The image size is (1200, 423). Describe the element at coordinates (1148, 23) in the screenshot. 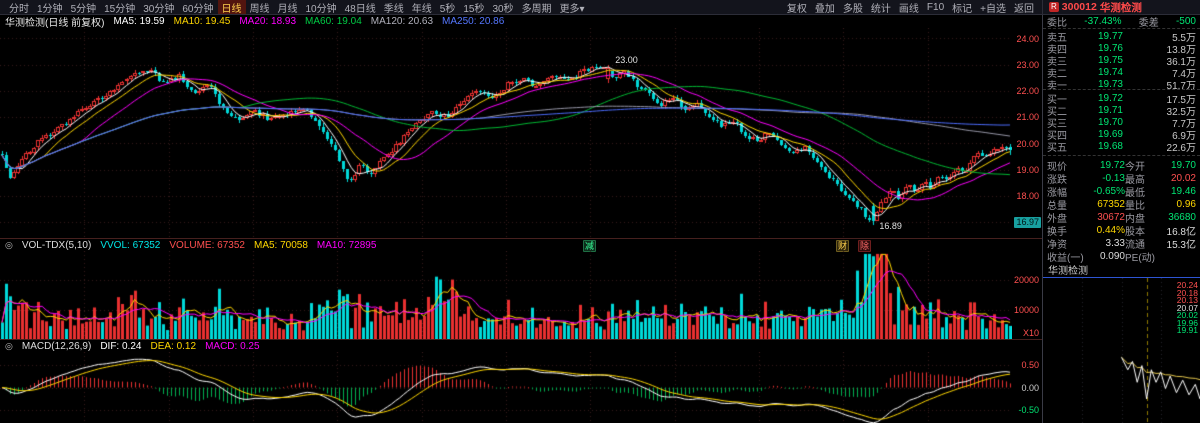

I see `weicha-label: 委差` at that location.